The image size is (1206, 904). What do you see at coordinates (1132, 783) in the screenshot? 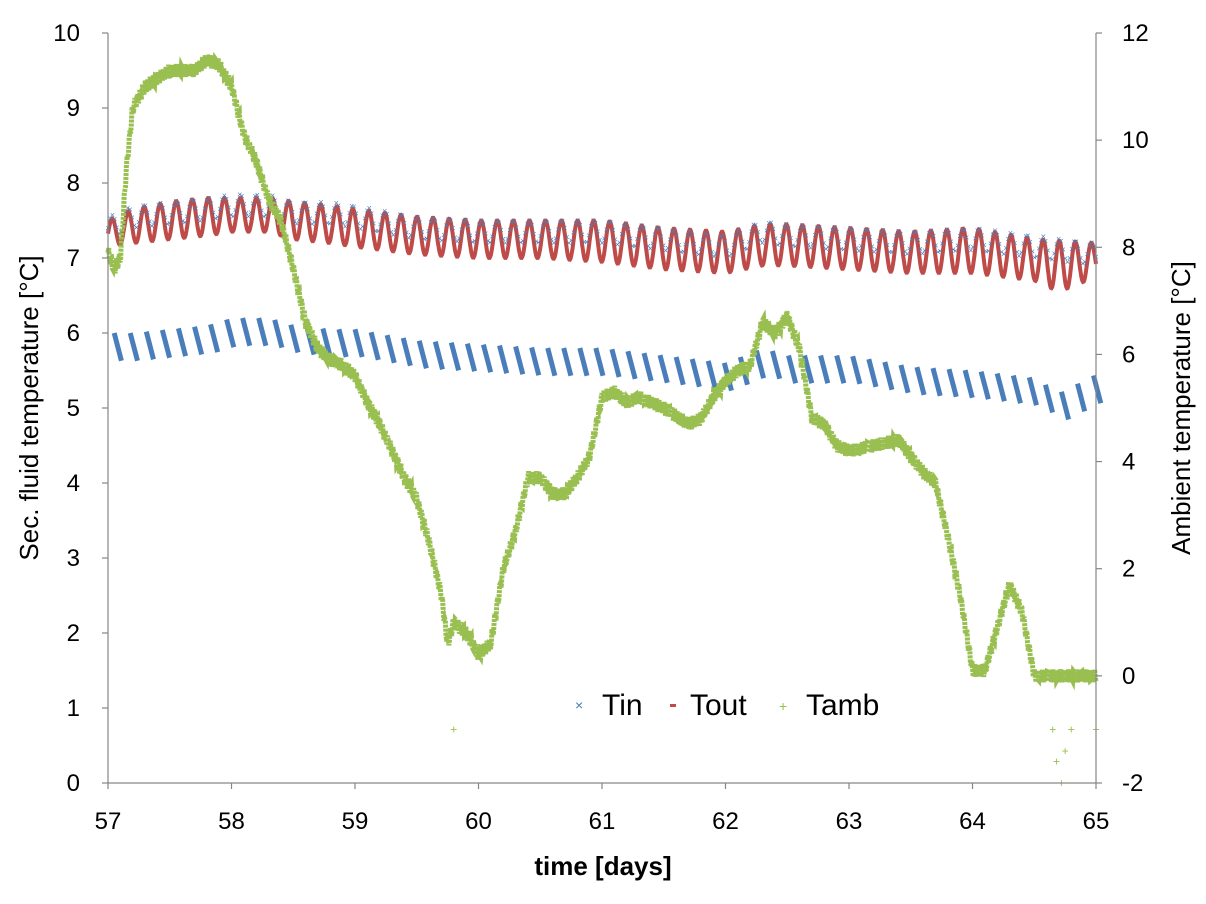
I see `y-right-tick-label: -2` at bounding box center [1132, 783].